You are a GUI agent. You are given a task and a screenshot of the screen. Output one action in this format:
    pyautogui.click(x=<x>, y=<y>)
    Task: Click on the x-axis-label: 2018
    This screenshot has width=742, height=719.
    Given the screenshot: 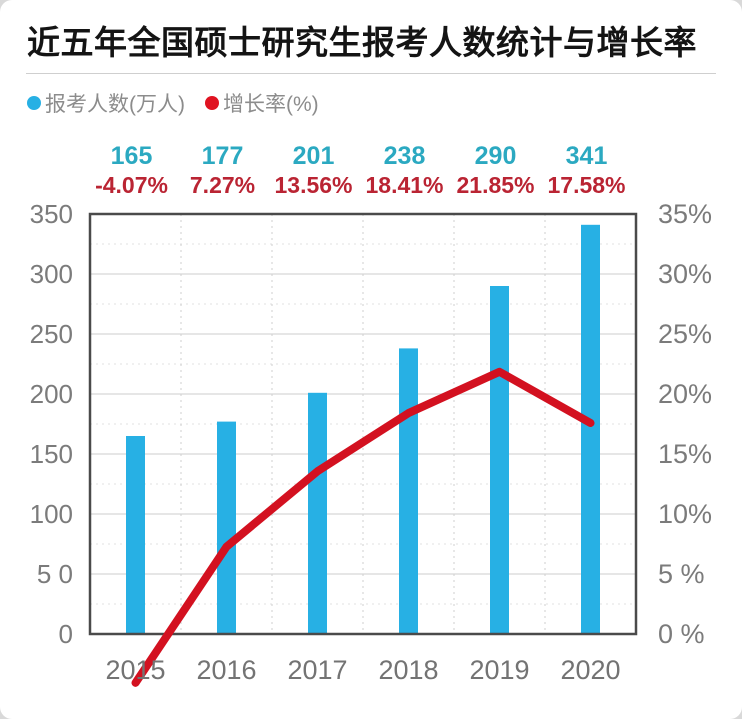 What is the action you would take?
    pyautogui.click(x=408, y=670)
    